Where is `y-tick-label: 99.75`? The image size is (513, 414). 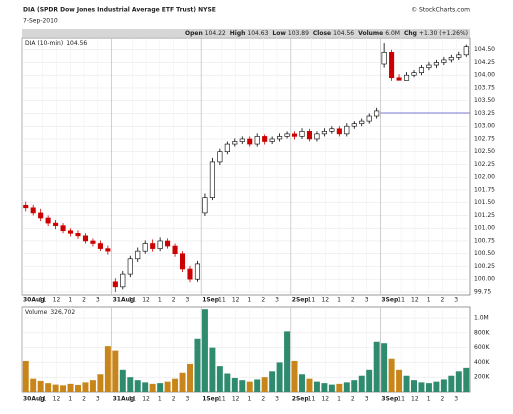 y-tick-label: 99.75 is located at coordinates (482, 291).